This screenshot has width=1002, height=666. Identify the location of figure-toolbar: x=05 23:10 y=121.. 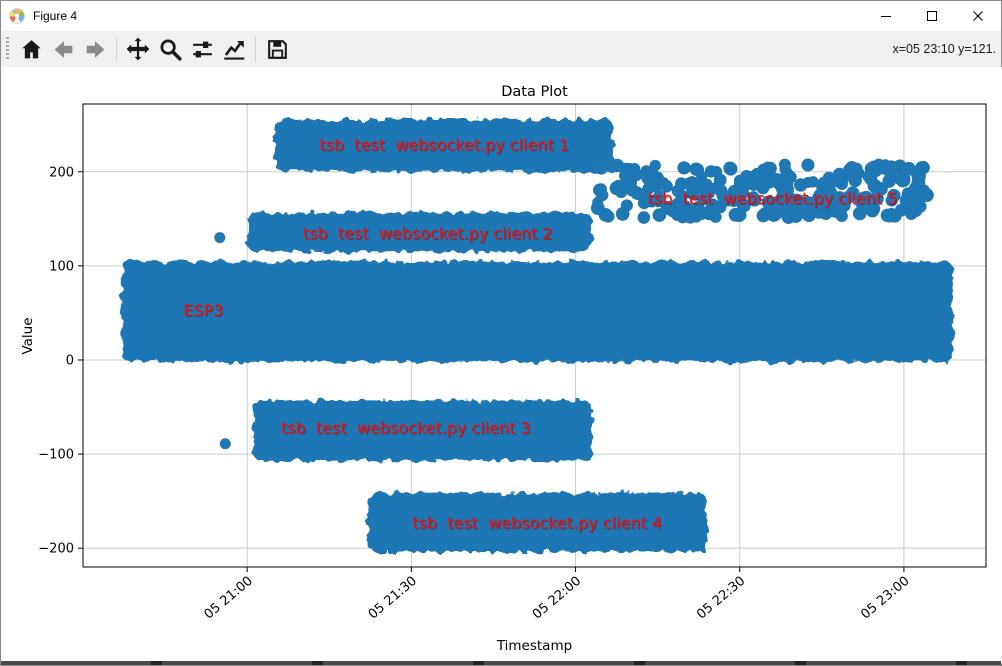
(501, 49).